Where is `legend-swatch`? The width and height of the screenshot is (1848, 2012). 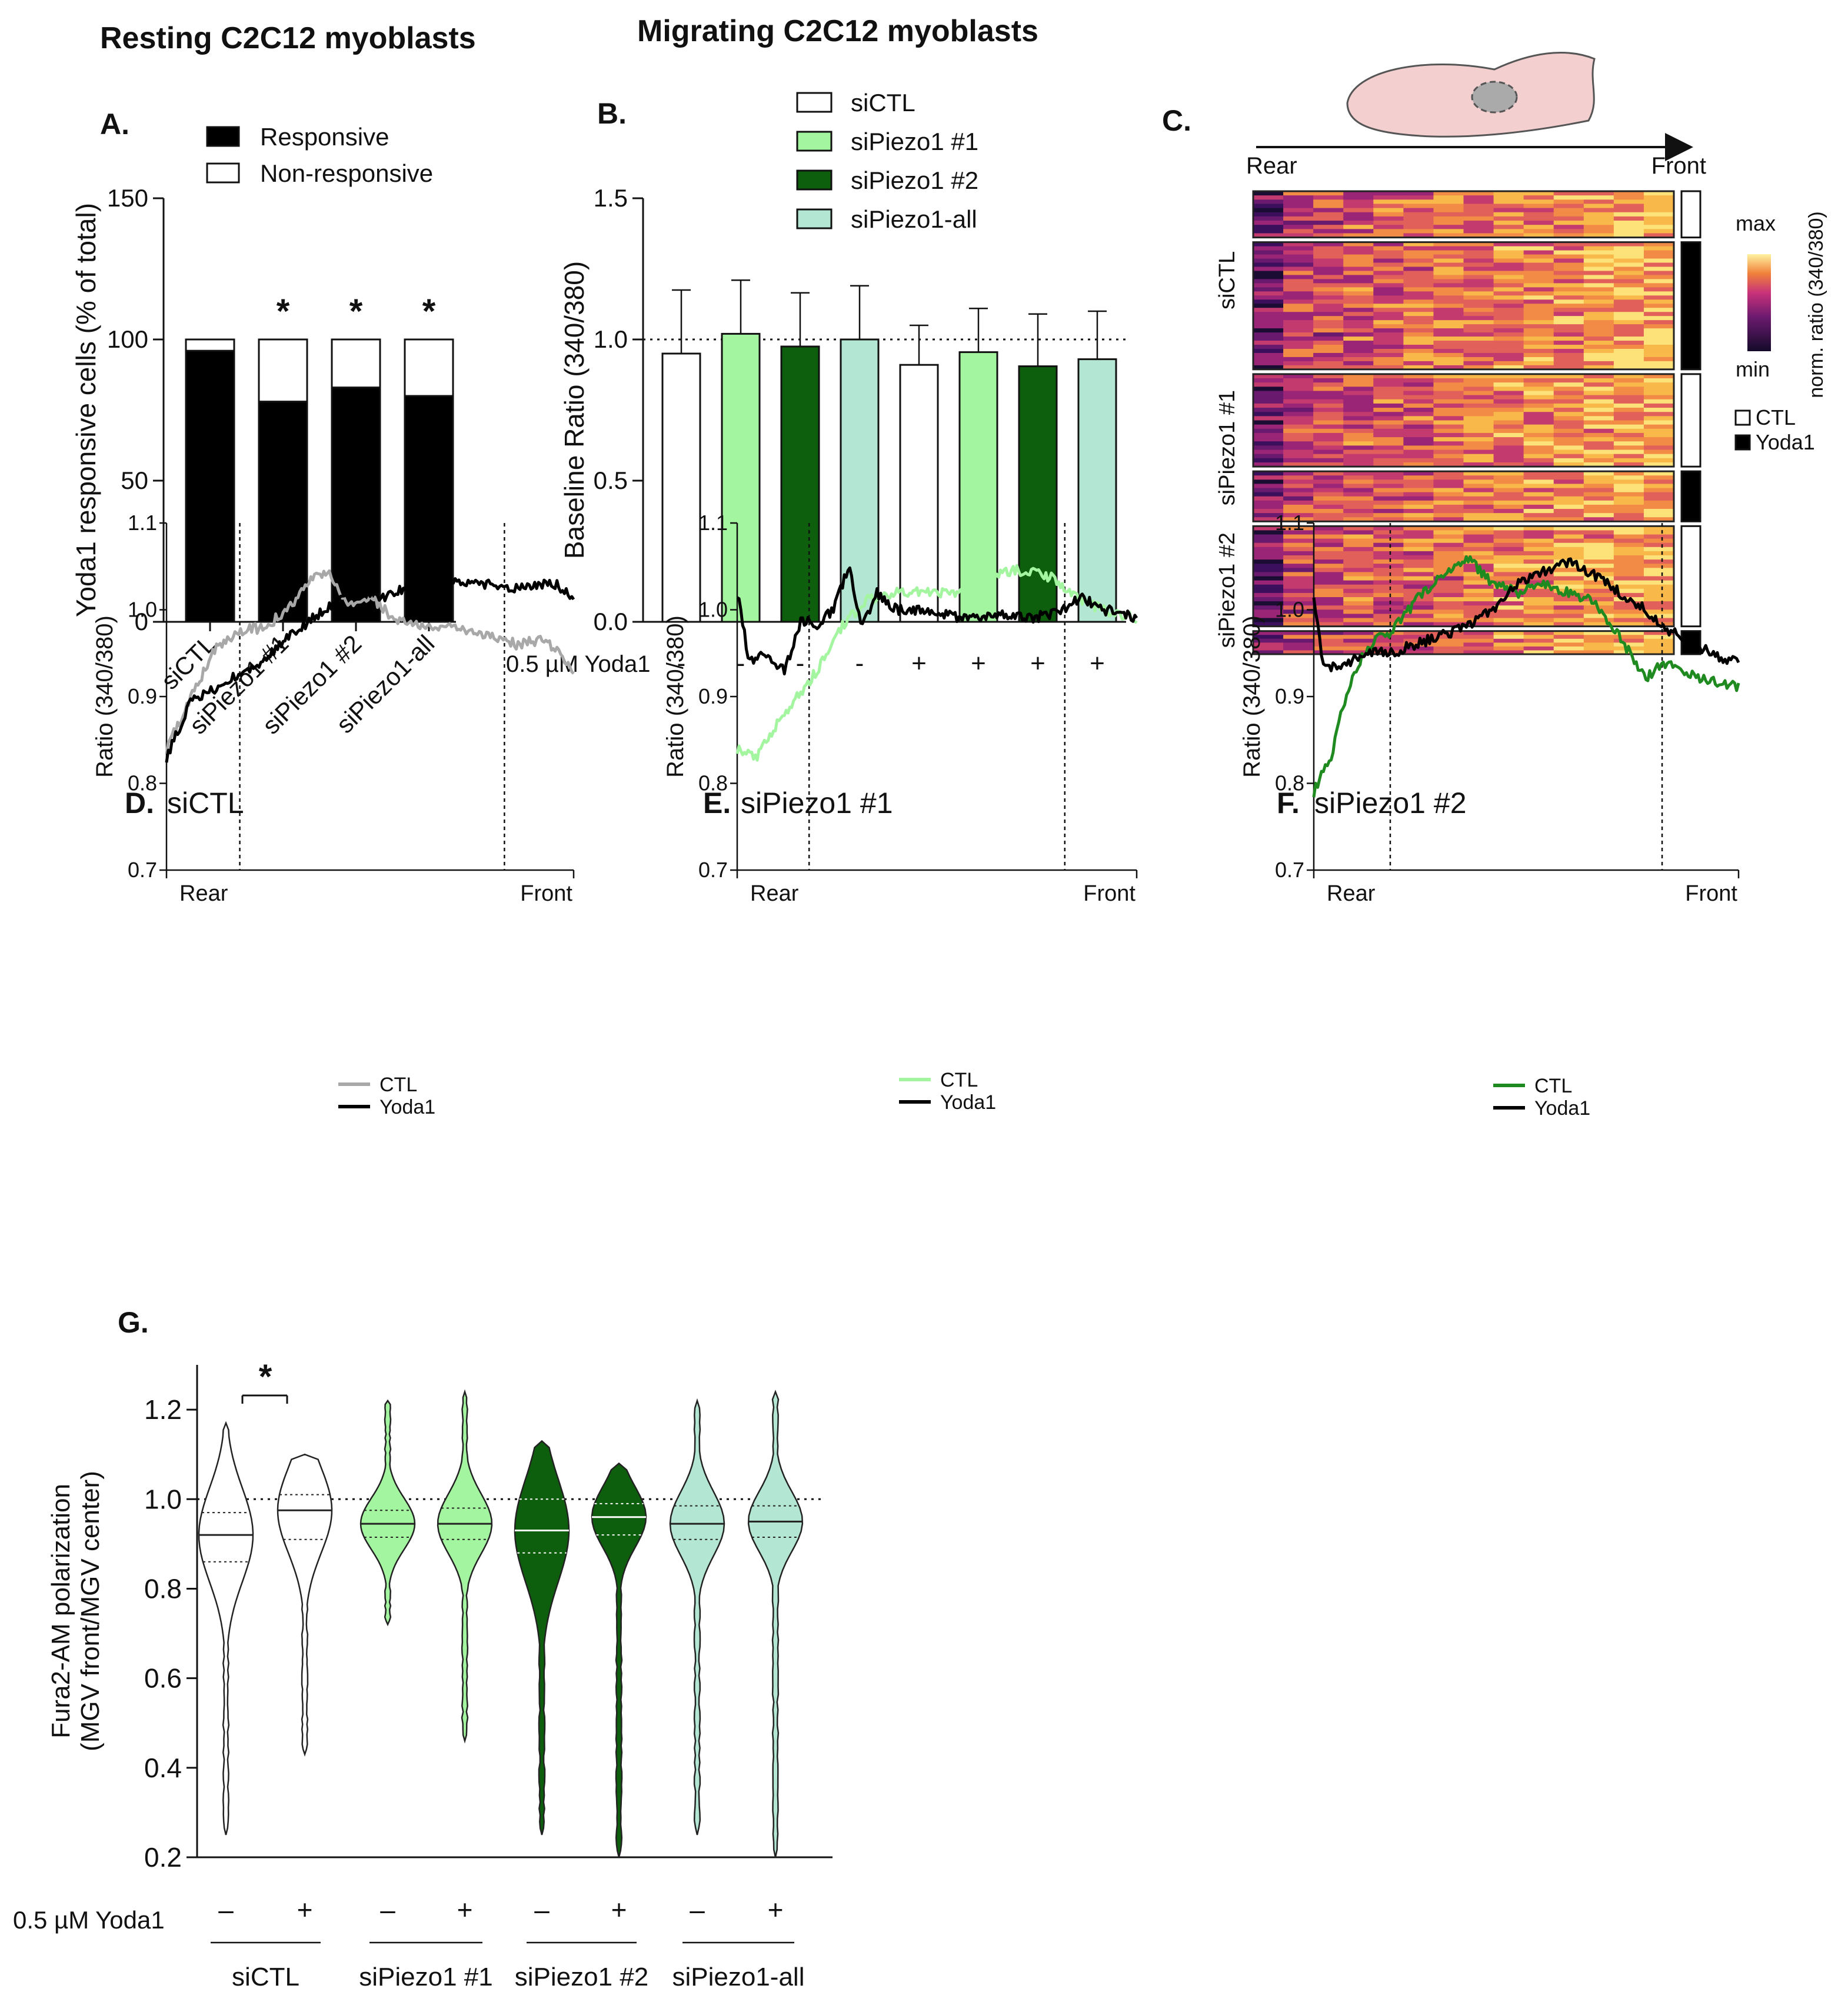 legend-swatch is located at coordinates (1742, 442).